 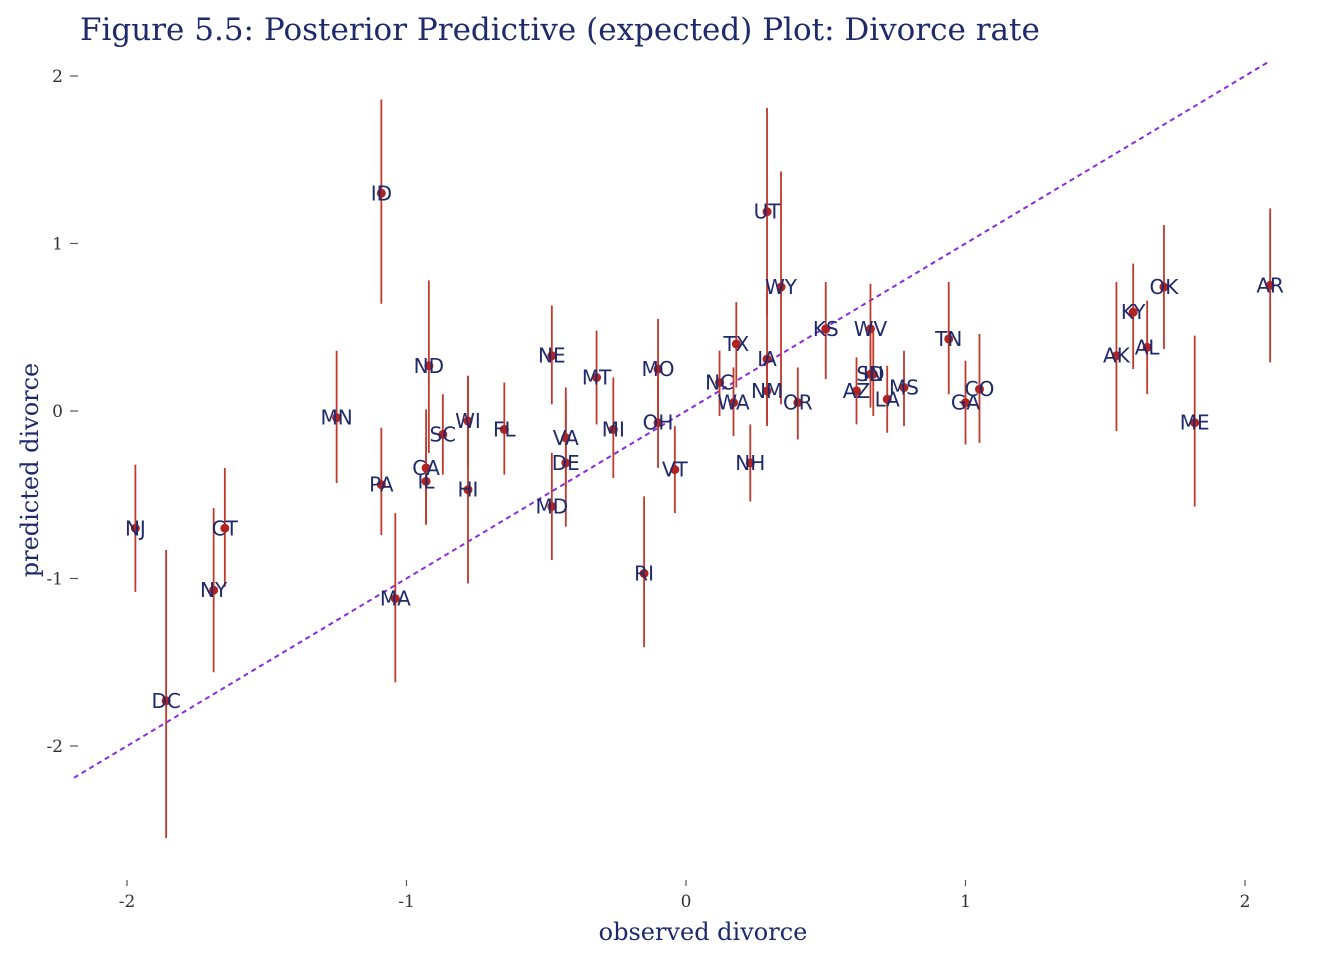 I want to click on label-ct: CT, so click(x=225, y=528).